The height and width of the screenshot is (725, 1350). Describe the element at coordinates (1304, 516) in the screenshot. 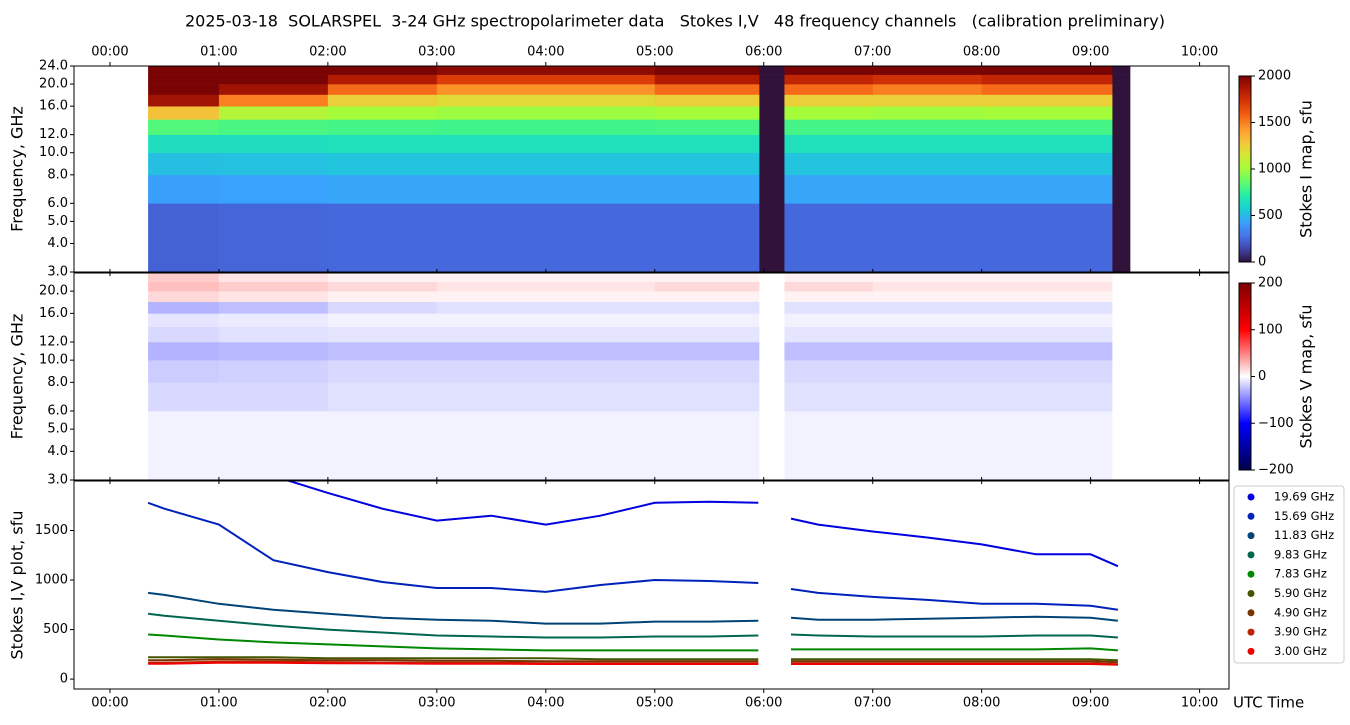

I see `legend-label: 15.69 GHz` at that location.